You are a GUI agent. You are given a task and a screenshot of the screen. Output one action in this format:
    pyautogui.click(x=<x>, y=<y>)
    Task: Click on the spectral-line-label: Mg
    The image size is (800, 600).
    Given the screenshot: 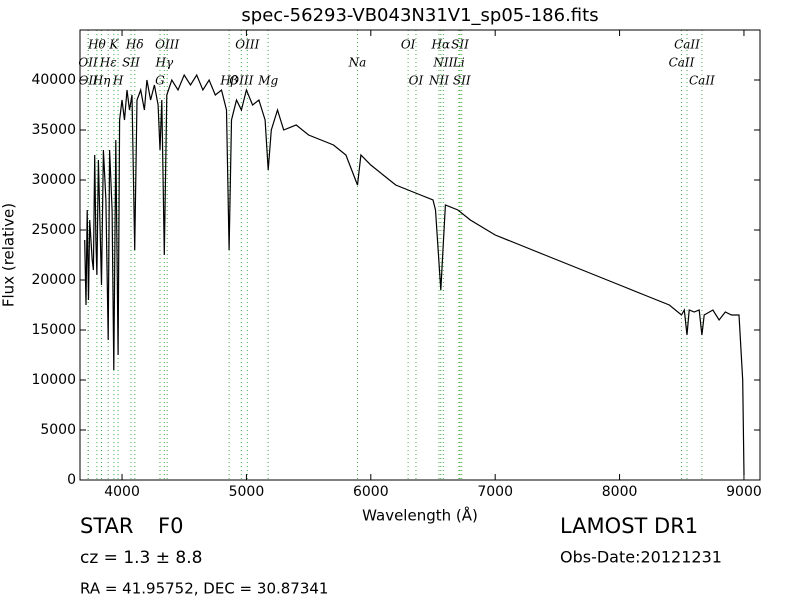 What is the action you would take?
    pyautogui.click(x=267, y=81)
    